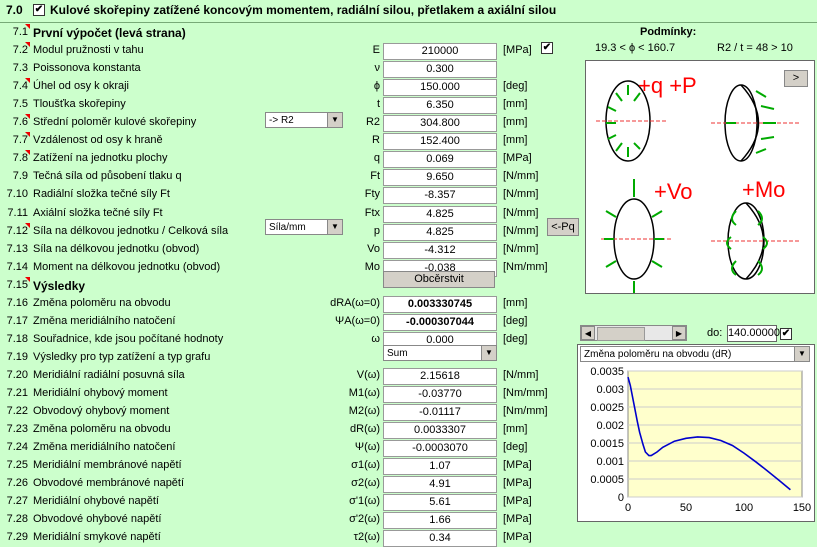 The height and width of the screenshot is (547, 817). What do you see at coordinates (17, 519) in the screenshot?
I see `row-number: 7.28` at bounding box center [17, 519].